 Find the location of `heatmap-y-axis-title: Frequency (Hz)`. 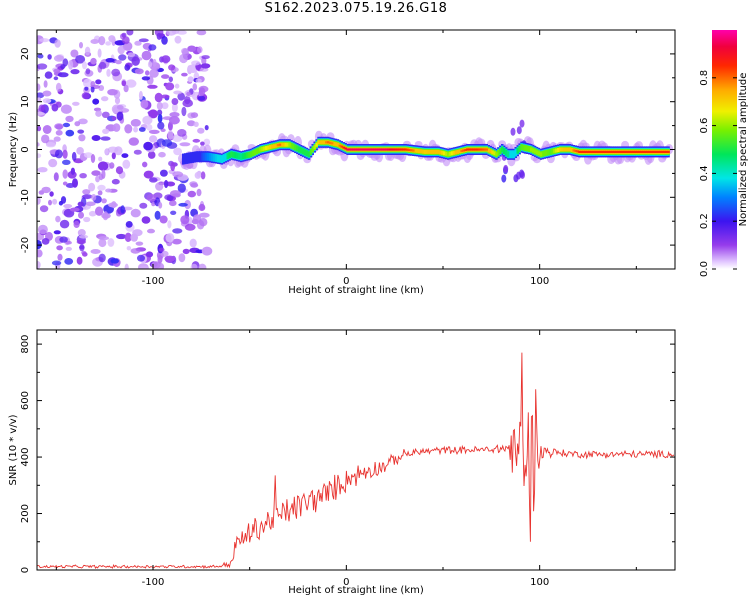

heatmap-y-axis-title: Frequency (Hz) is located at coordinates (13, 150).